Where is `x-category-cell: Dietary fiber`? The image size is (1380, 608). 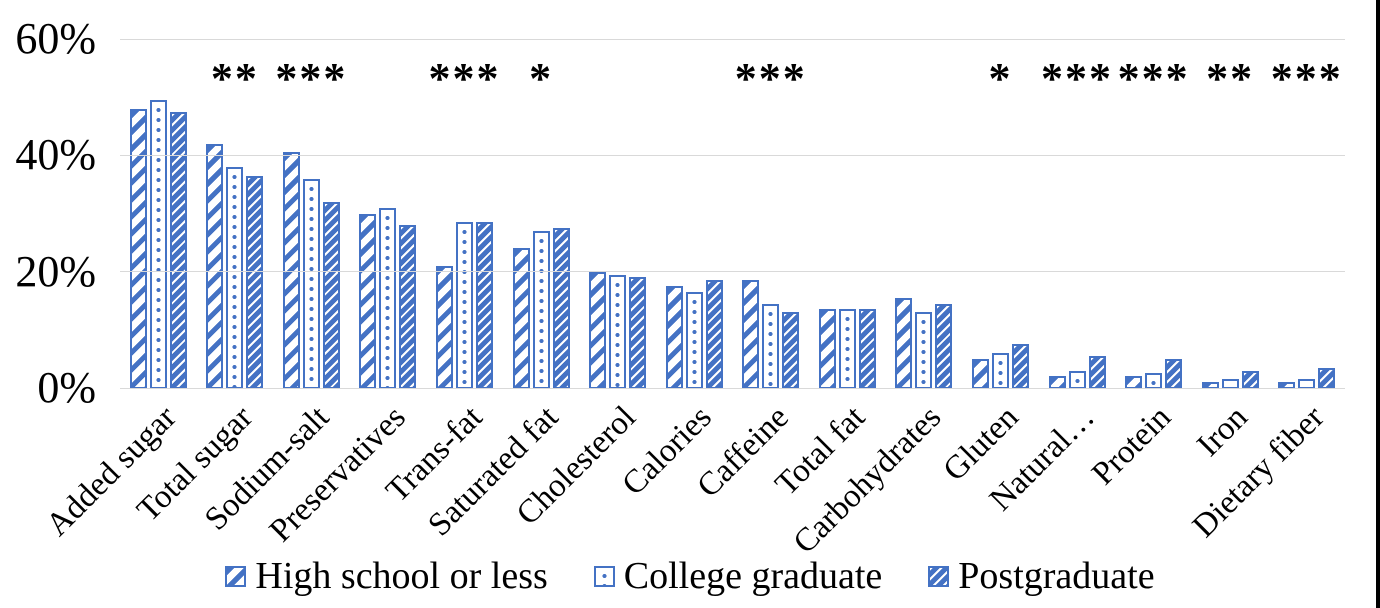
x-category-cell: Dietary fiber is located at coordinates (1265, 470).